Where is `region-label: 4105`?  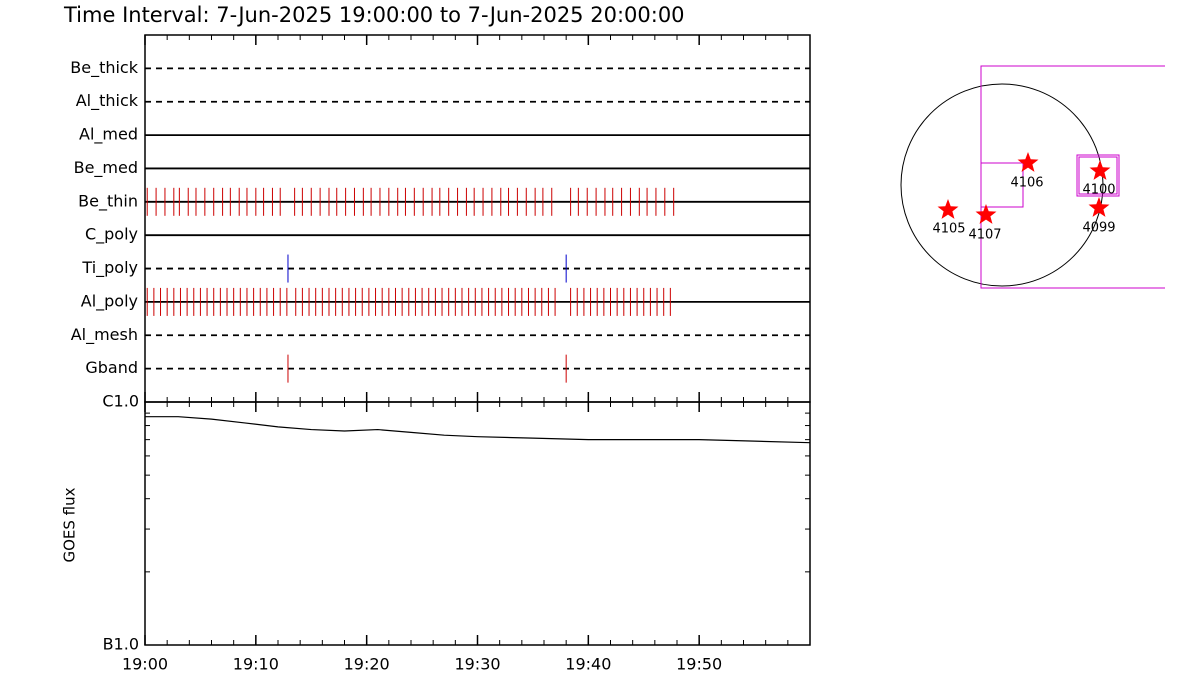 region-label: 4105 is located at coordinates (948, 229).